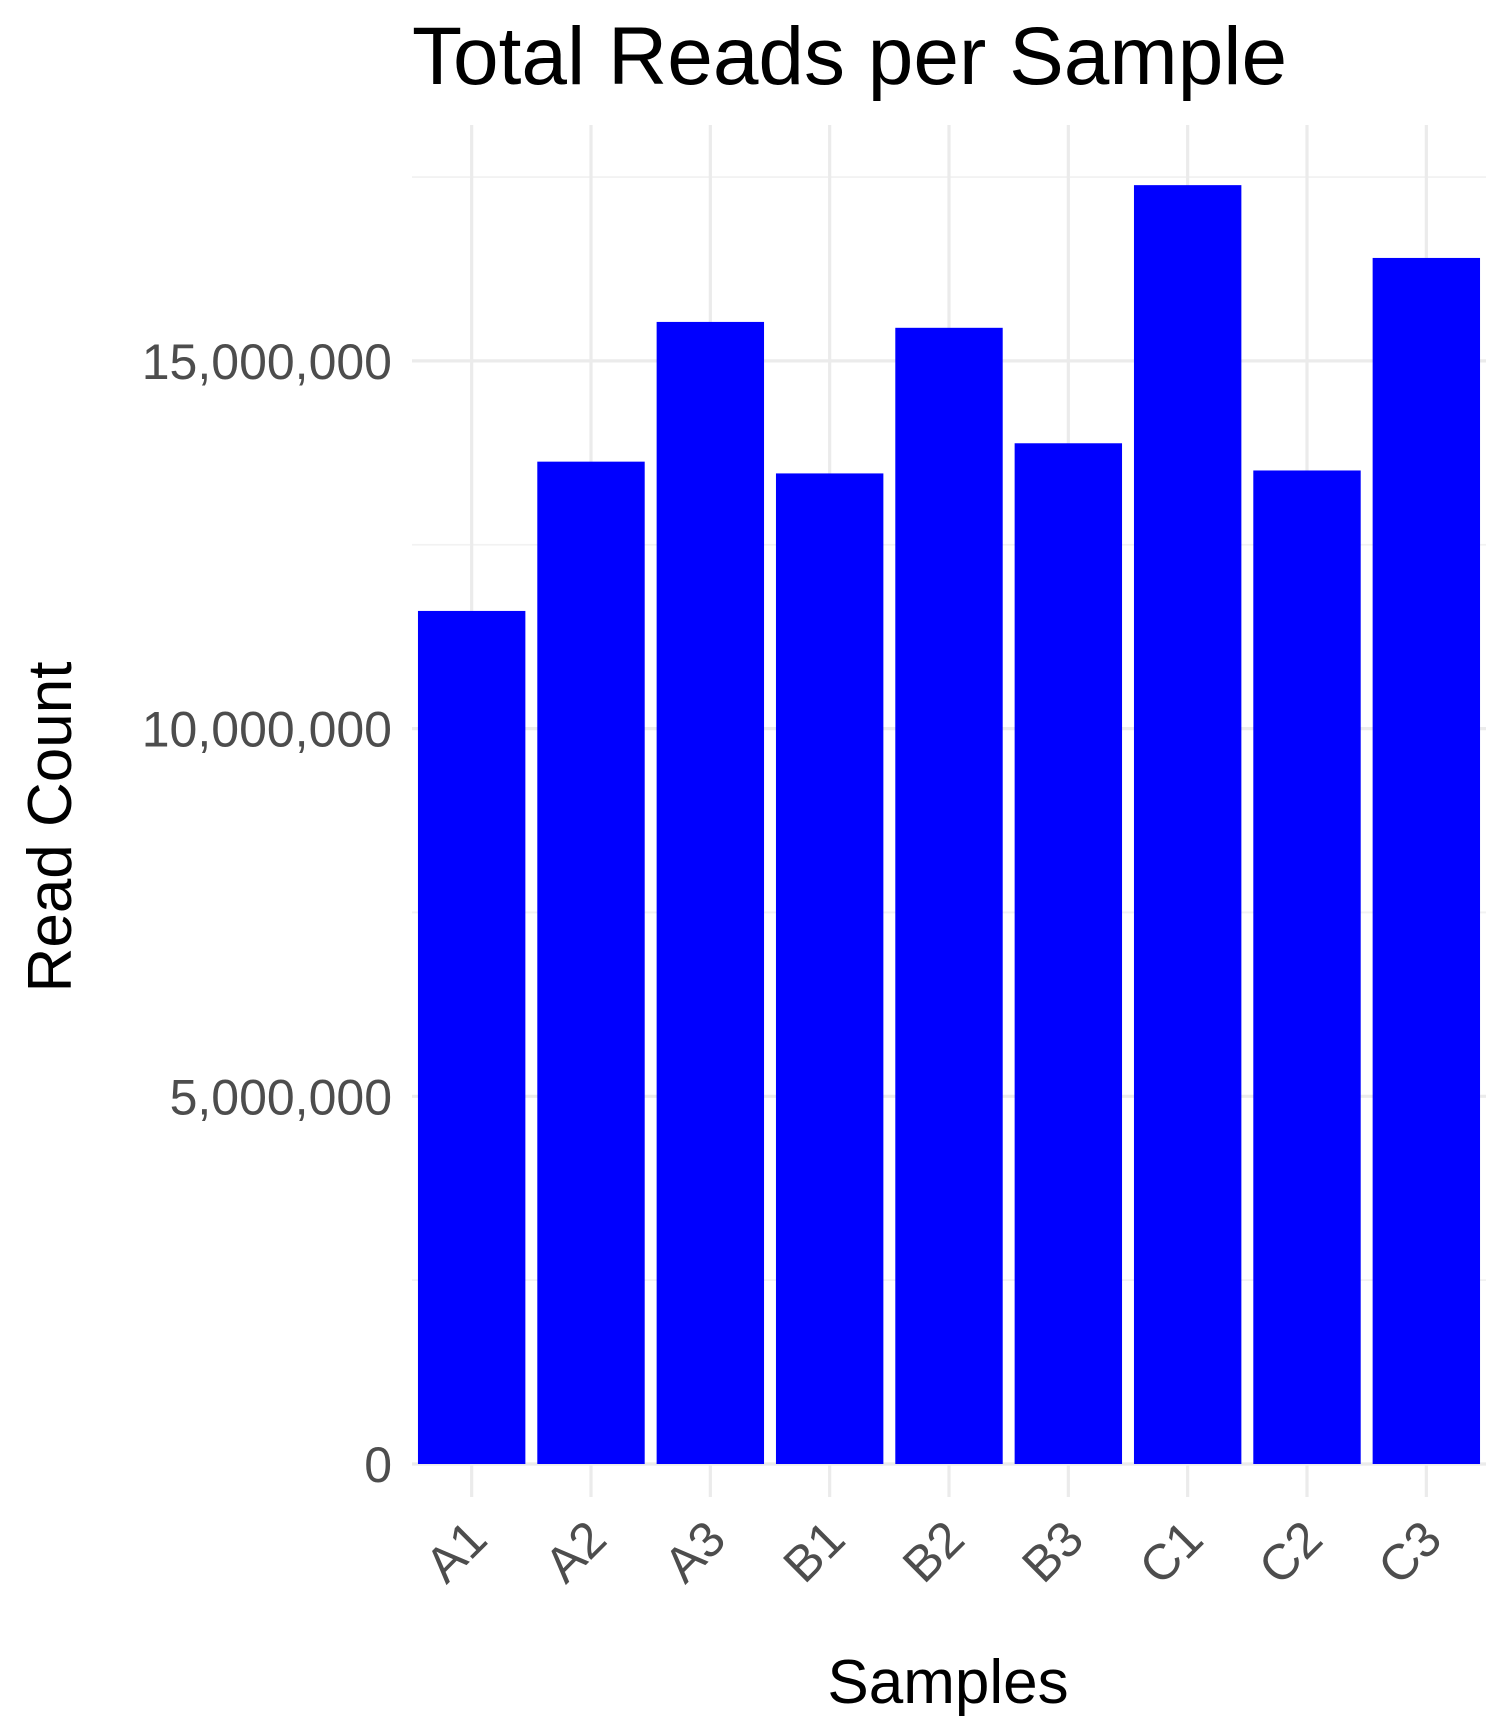 The height and width of the screenshot is (1733, 1504). What do you see at coordinates (1171, 1552) in the screenshot?
I see `x-tick-label-c1: C1` at bounding box center [1171, 1552].